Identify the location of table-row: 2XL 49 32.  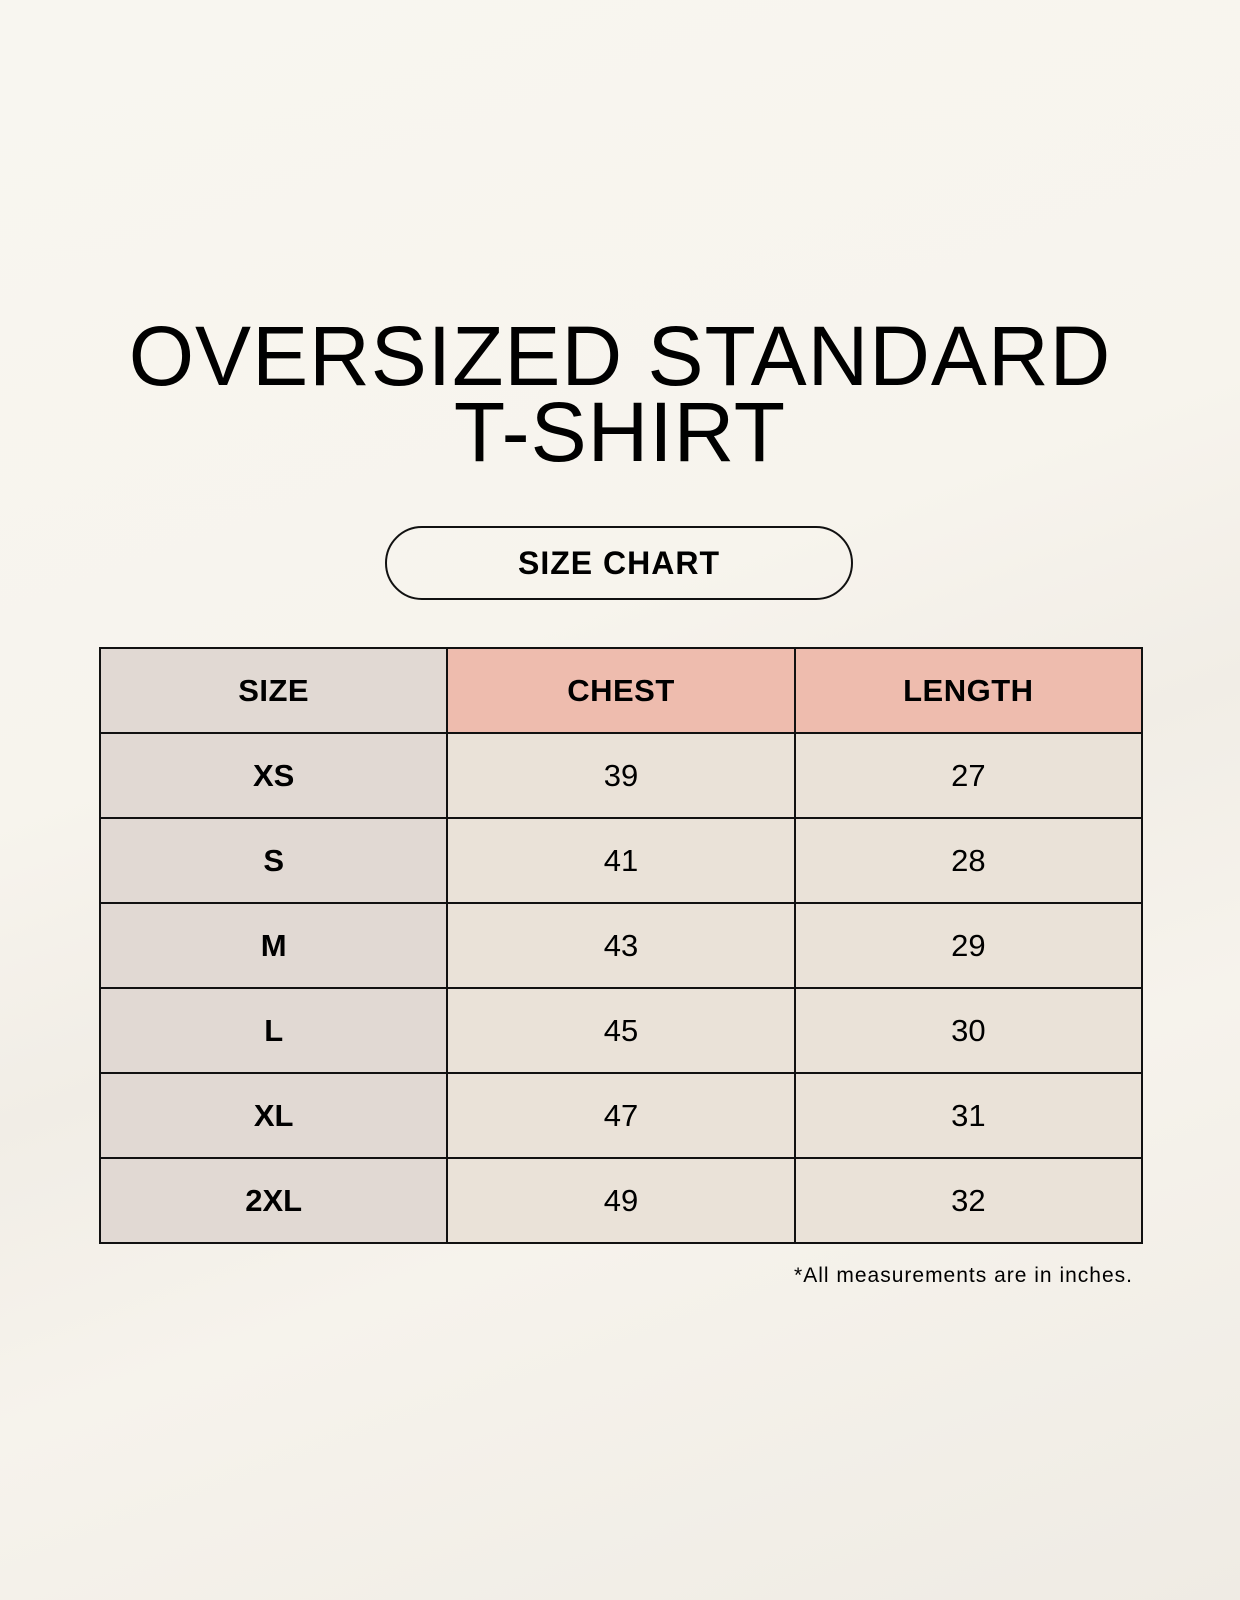
(621, 1200).